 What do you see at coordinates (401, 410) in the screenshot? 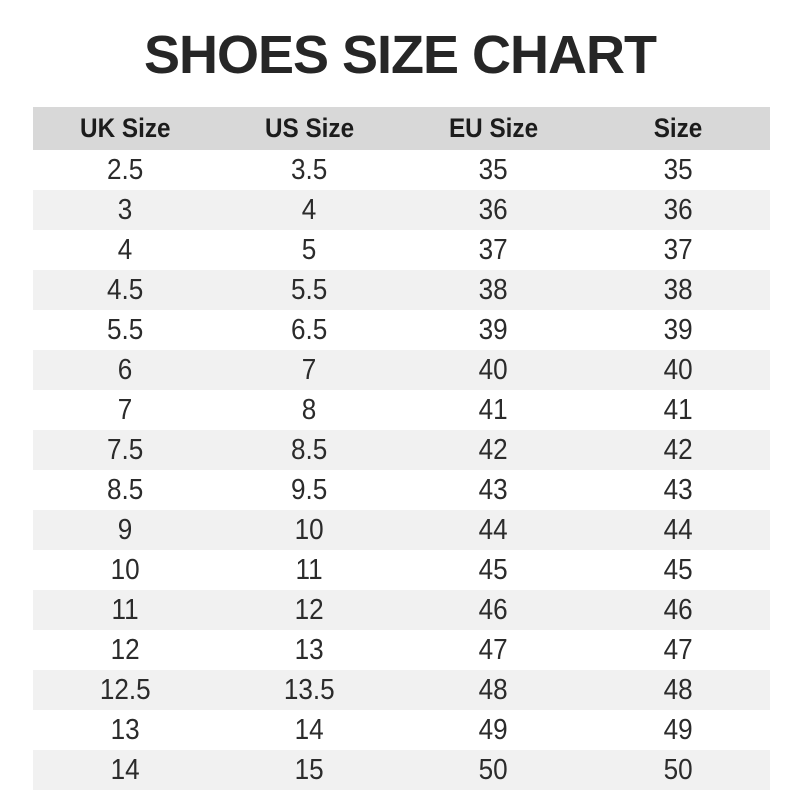
I see `table-row: 7 8 41 41` at bounding box center [401, 410].